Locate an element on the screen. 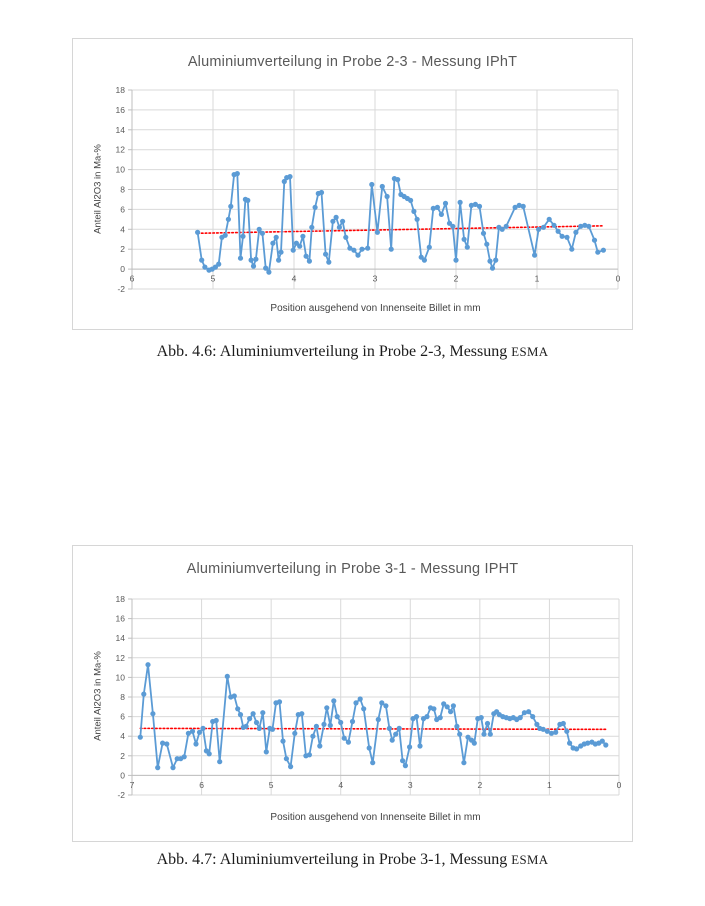  svg-text: 1 is located at coordinates (549, 785).